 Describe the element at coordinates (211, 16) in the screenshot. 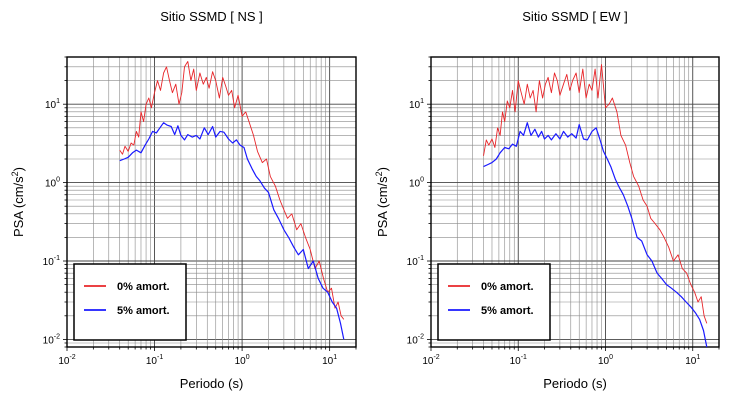

I see `chart-title: Sitio SSMD [ NS ]` at that location.